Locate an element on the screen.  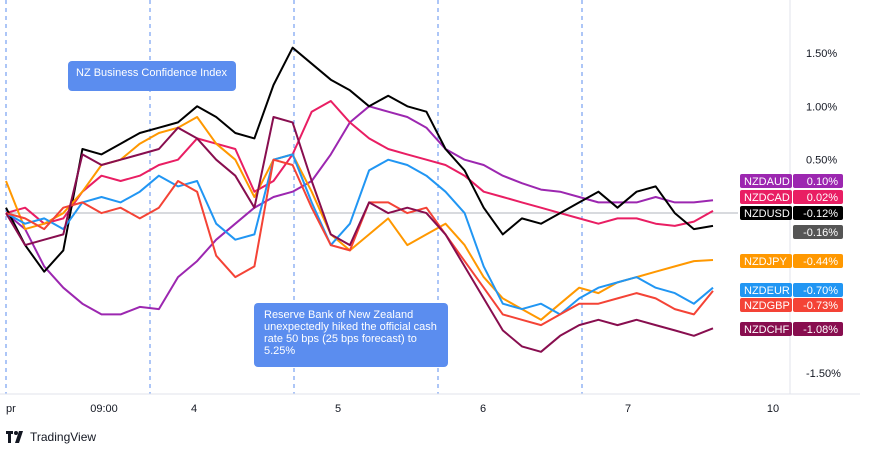
x-tick-label: 5 is located at coordinates (338, 409).